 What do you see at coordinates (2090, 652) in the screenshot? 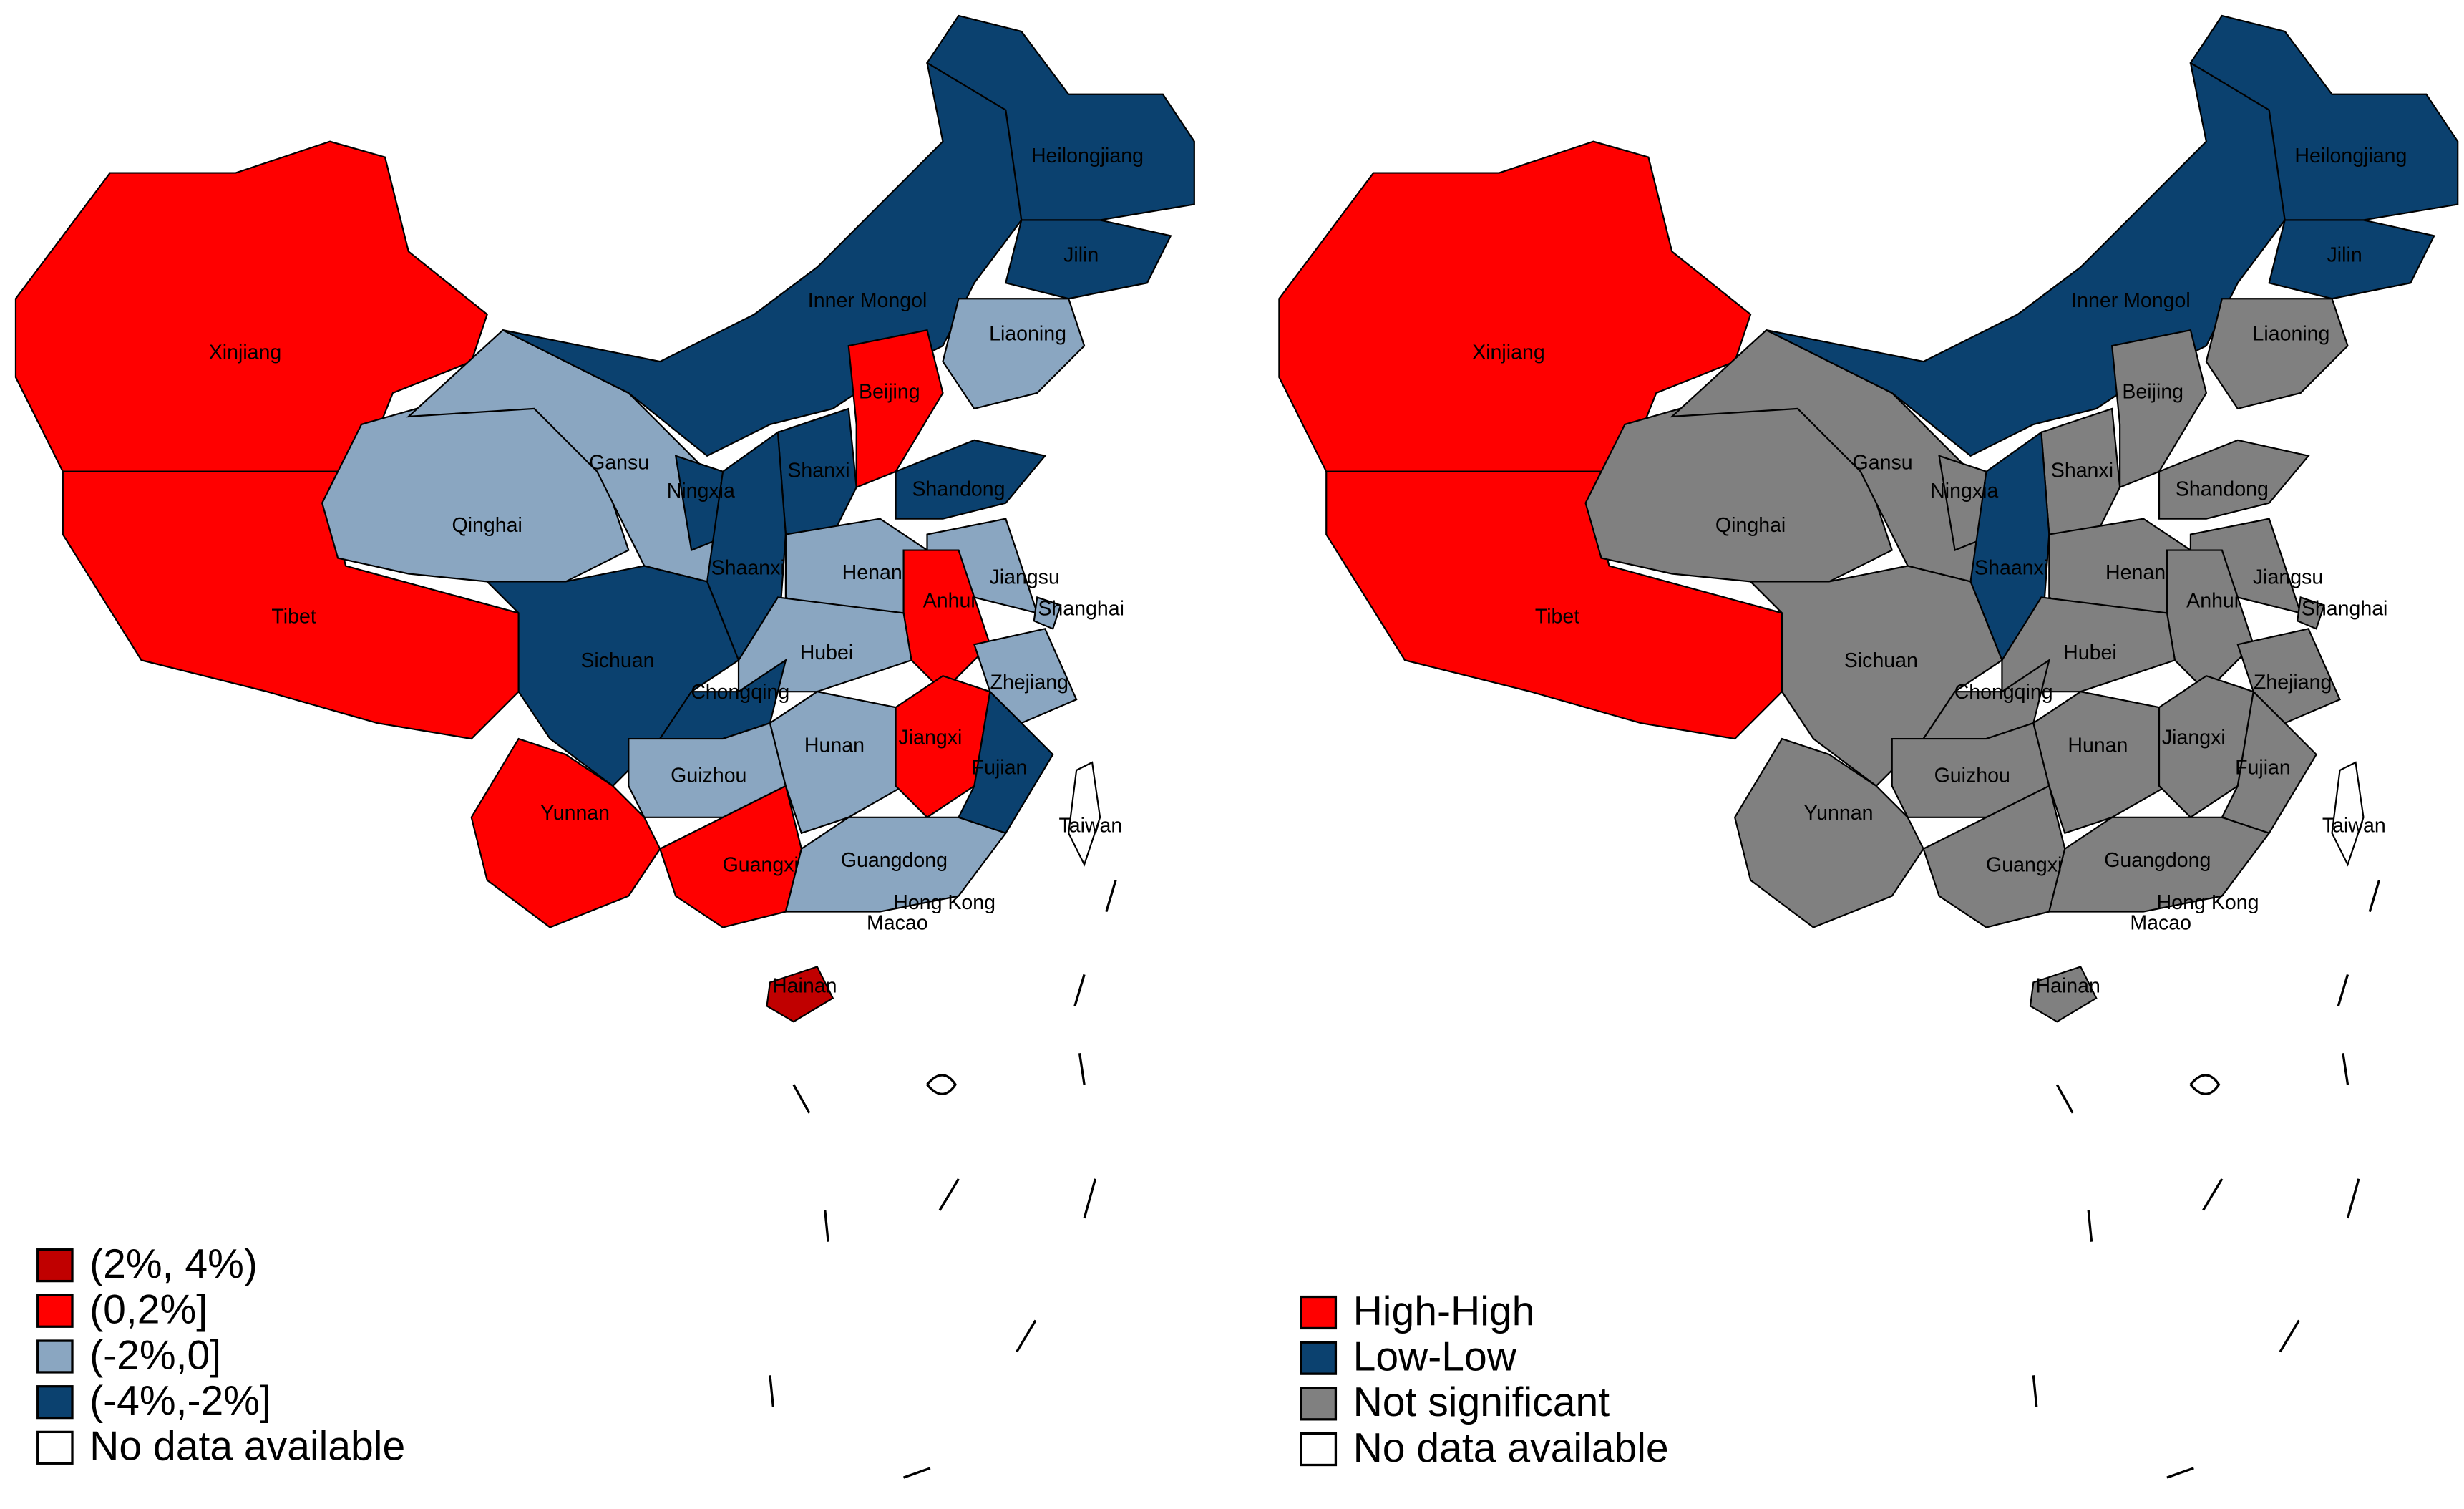
I see `province-label: Hubei` at bounding box center [2090, 652].